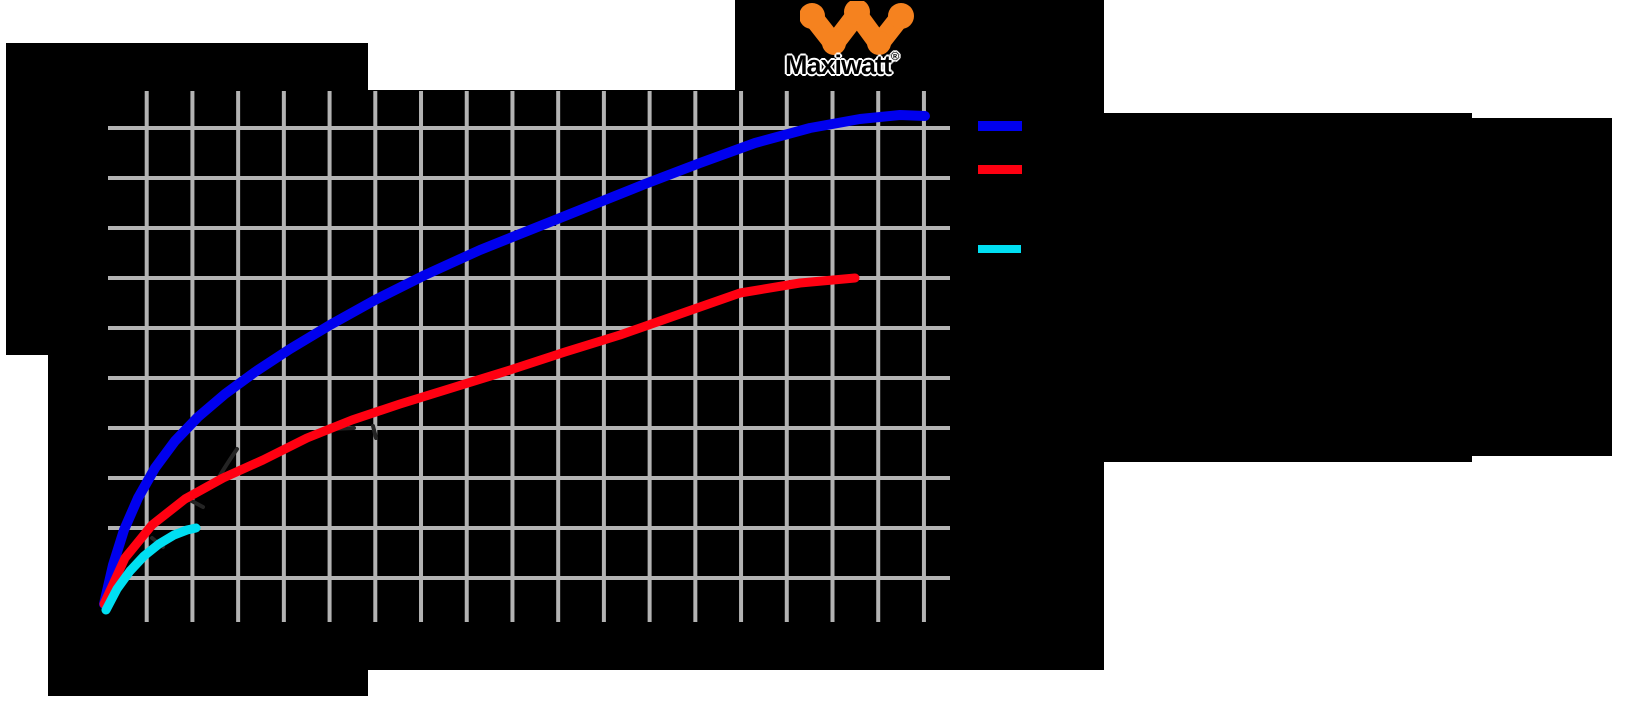 Image resolution: width=1628 pixels, height=707 pixels. I want to click on black-region-logo-box, so click(919, 56).